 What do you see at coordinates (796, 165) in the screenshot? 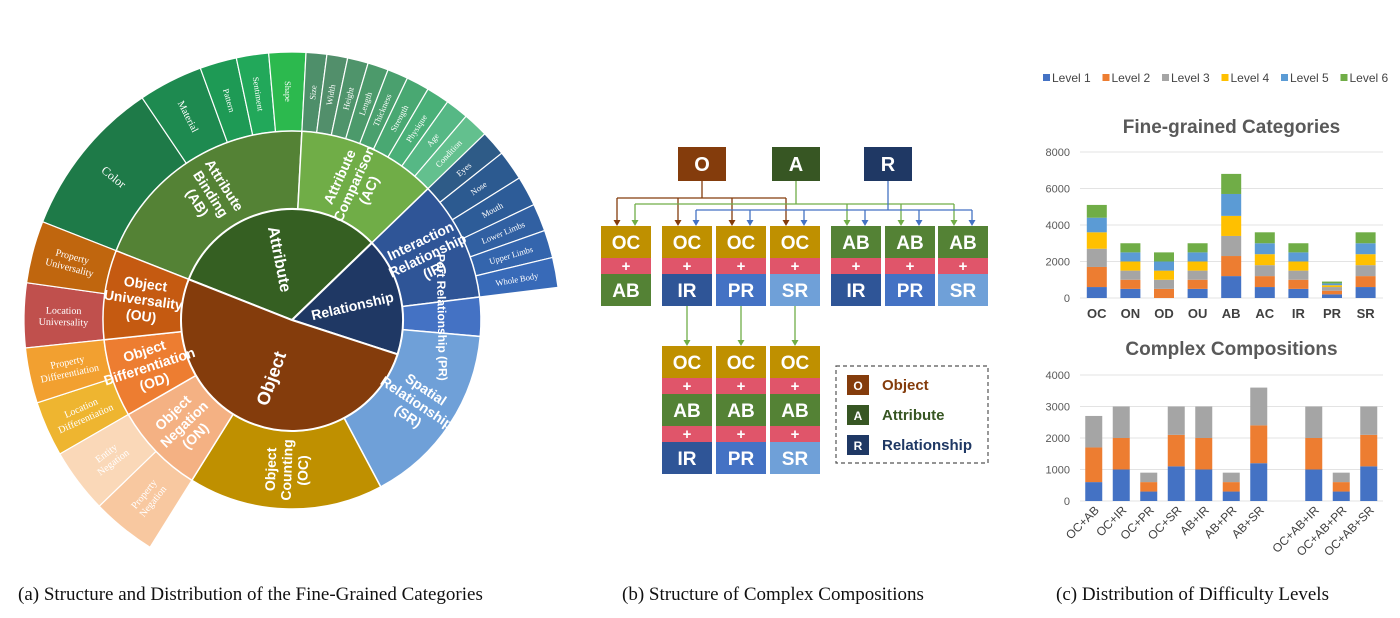
I see `root-a-label: A` at bounding box center [796, 165].